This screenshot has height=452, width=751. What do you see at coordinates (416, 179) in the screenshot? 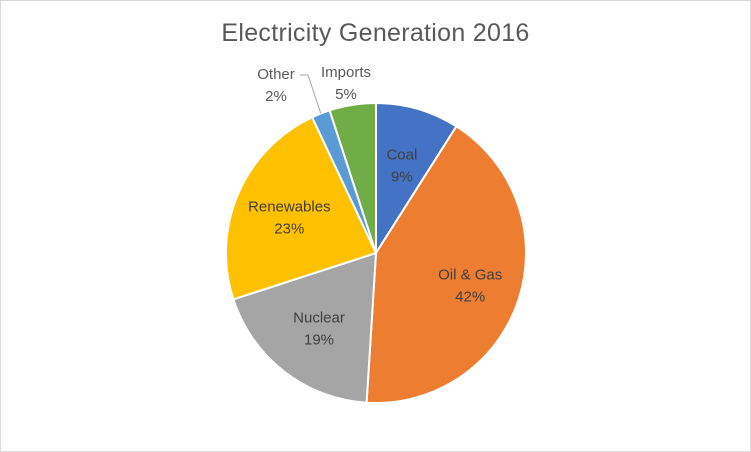
I see `pie-slice-coal` at bounding box center [416, 179].